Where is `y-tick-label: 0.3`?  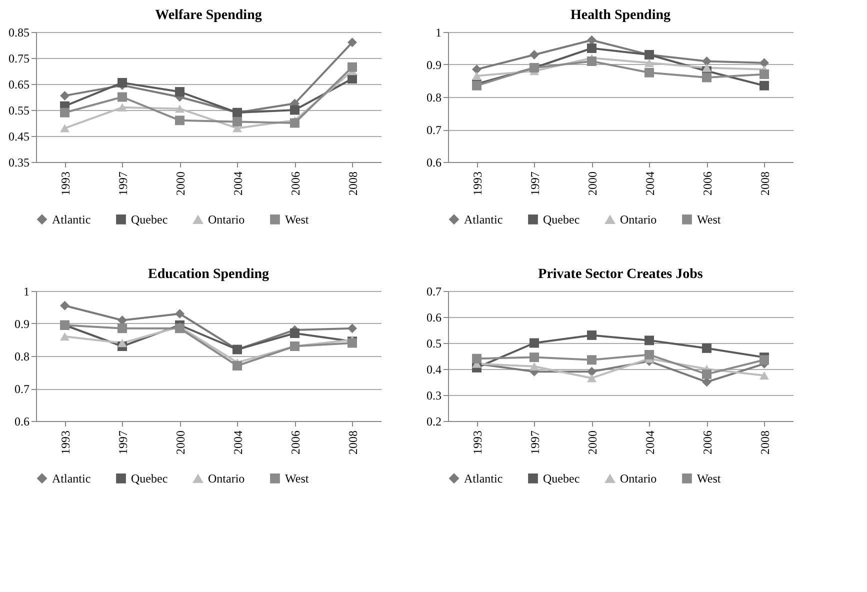
y-tick-label: 0.3 is located at coordinates (434, 395).